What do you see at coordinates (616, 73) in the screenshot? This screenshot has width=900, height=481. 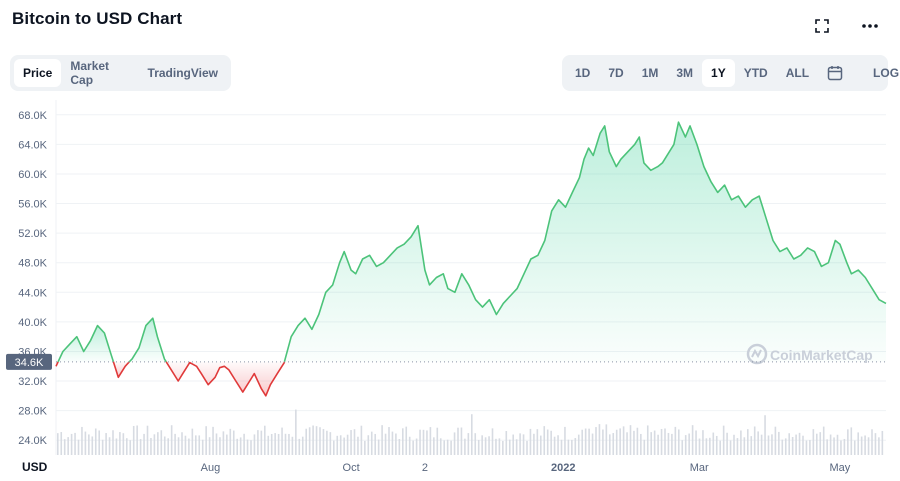 I see `range-7d: 7D` at bounding box center [616, 73].